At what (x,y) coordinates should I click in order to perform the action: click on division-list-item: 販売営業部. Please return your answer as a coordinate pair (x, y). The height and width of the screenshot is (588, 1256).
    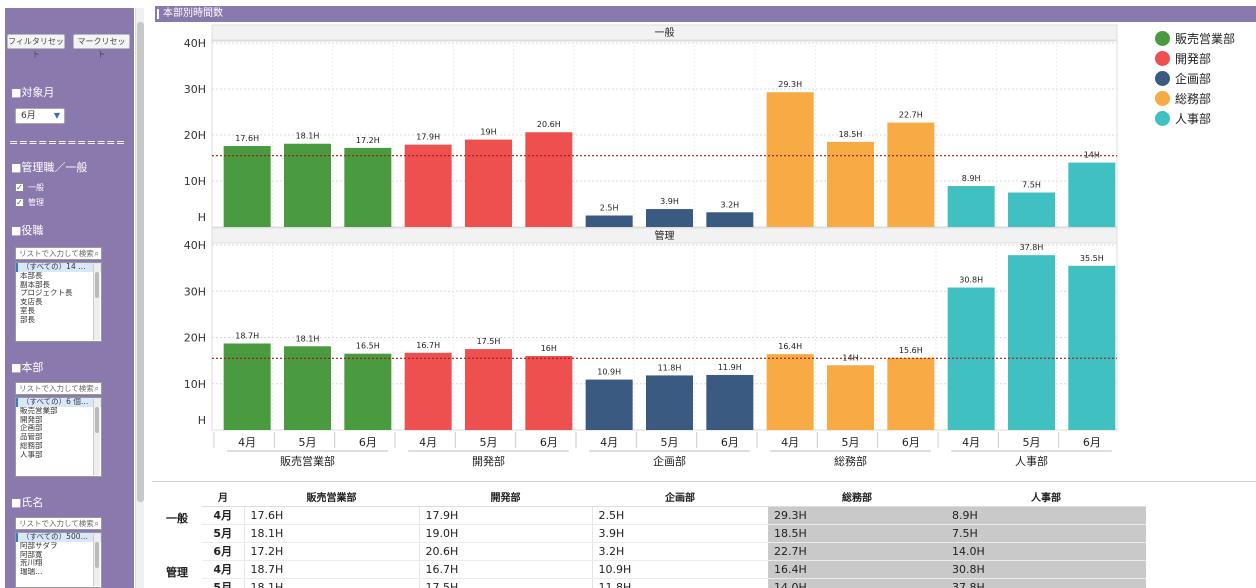
    Looking at the image, I should click on (39, 410).